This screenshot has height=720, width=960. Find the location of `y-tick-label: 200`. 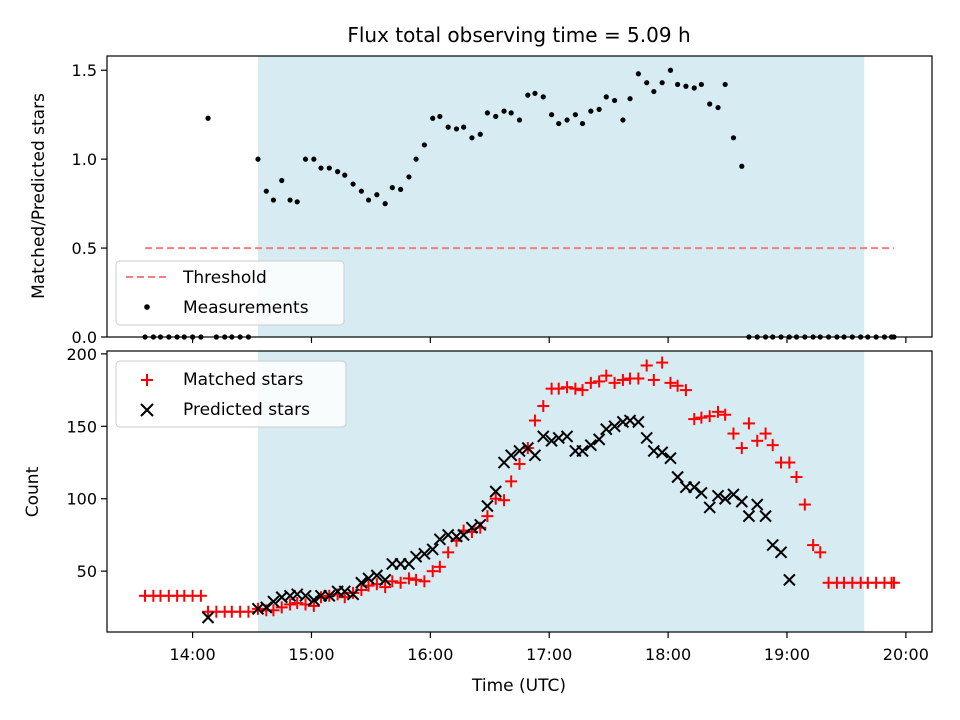

y-tick-label: 200 is located at coordinates (81, 354).